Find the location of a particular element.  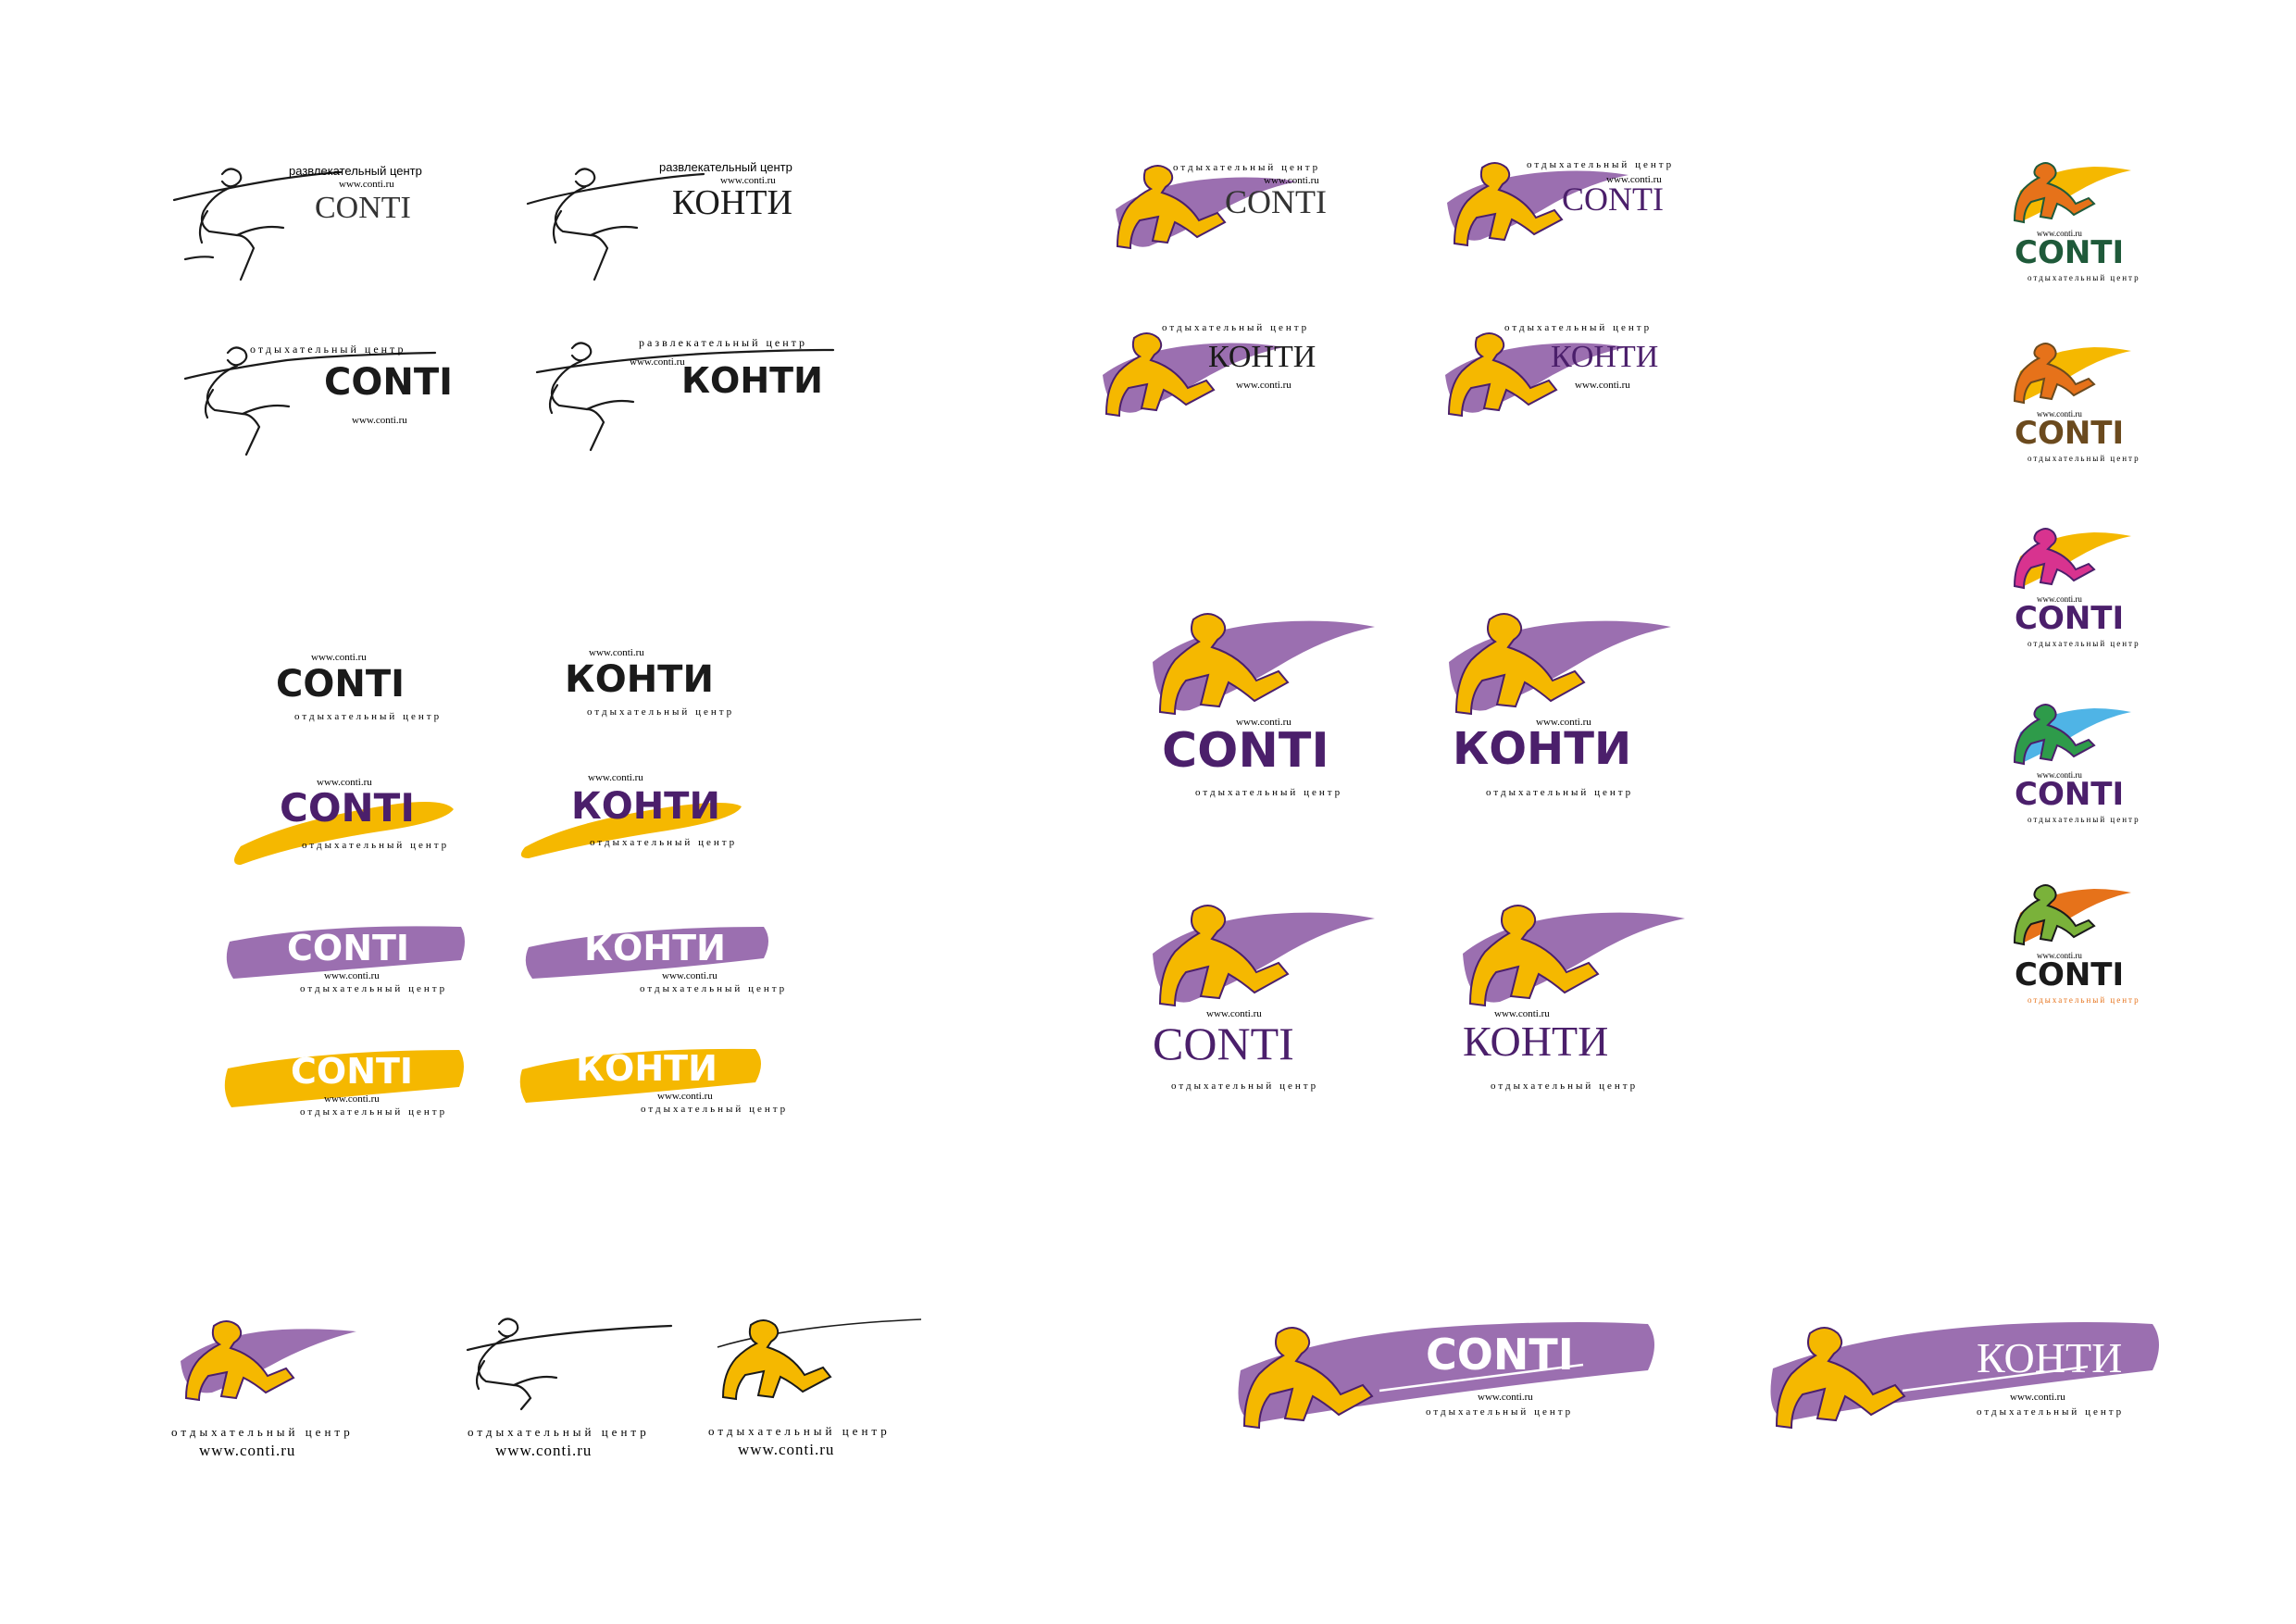

wordmark-konti-black: www.conti.ru КОНТИ отдыхательный центр is located at coordinates (648, 689).